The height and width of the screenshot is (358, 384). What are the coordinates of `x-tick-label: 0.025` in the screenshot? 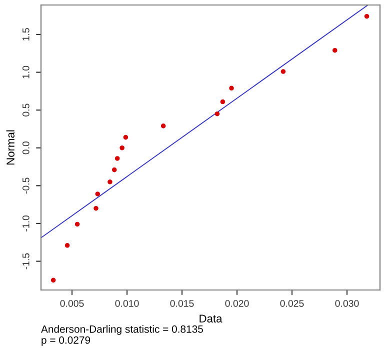 It's located at (292, 303).